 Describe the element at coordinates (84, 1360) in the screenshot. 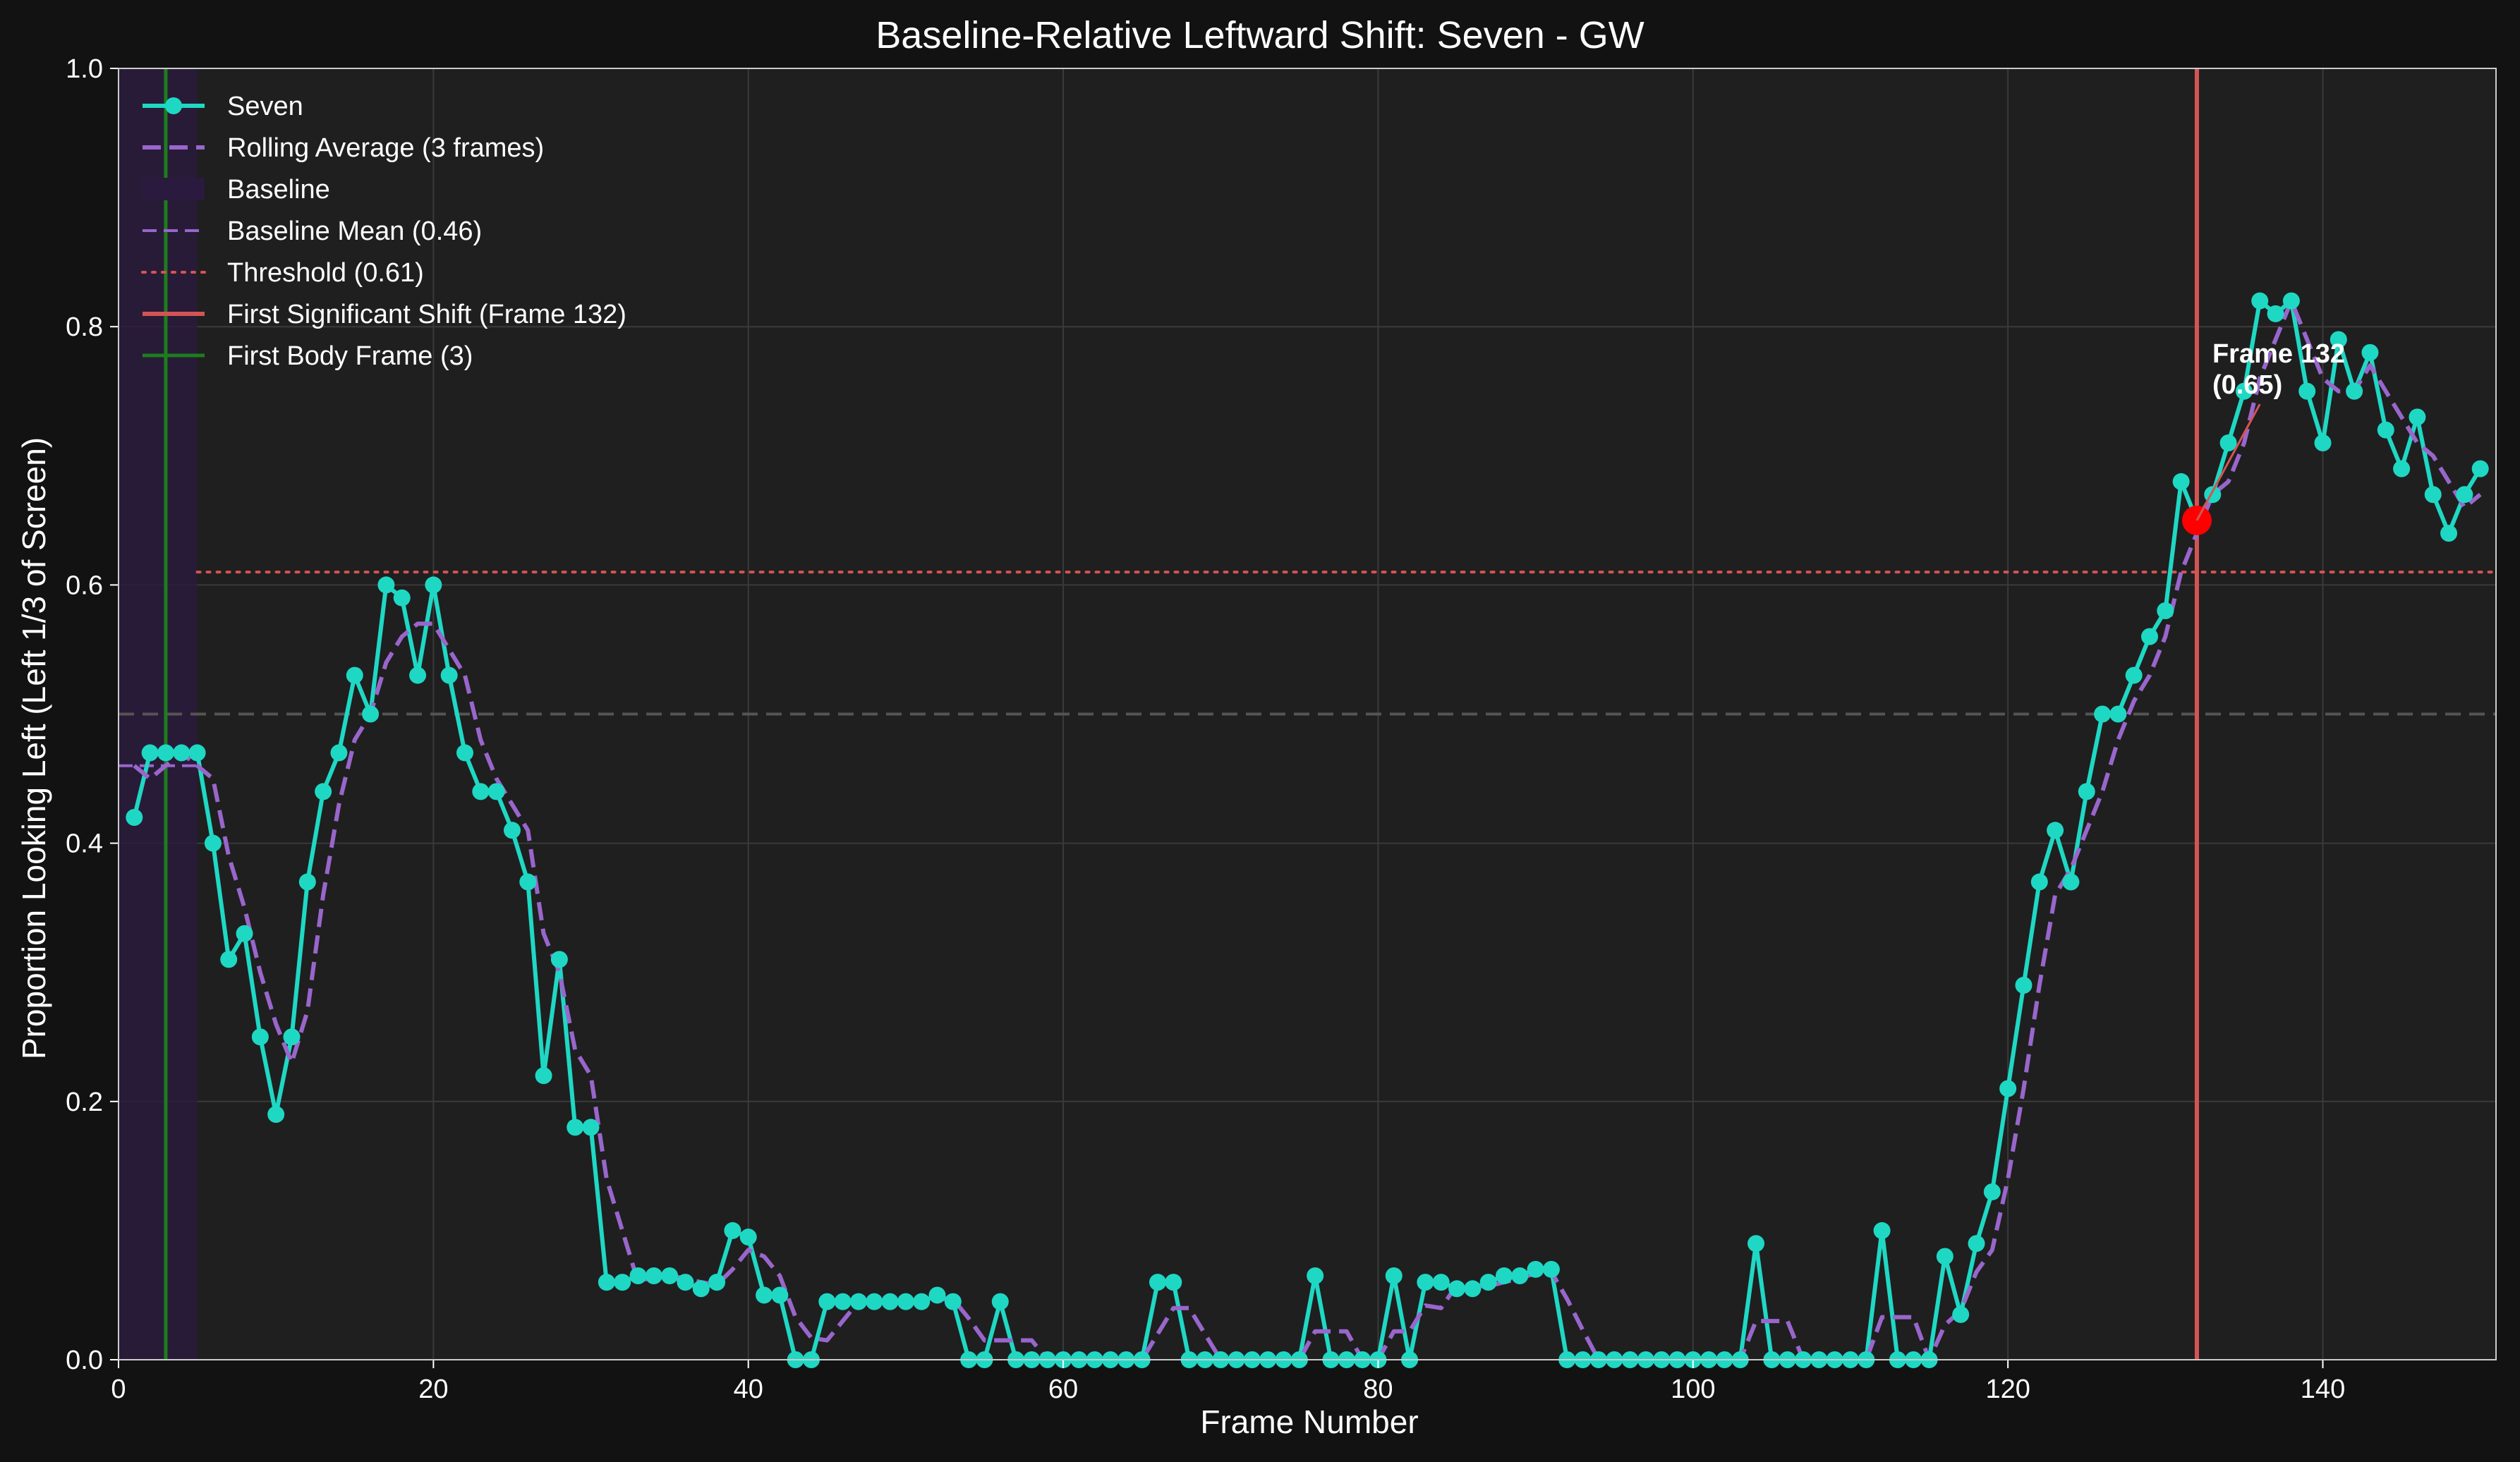

I see `y-tick-label: 0.0` at that location.